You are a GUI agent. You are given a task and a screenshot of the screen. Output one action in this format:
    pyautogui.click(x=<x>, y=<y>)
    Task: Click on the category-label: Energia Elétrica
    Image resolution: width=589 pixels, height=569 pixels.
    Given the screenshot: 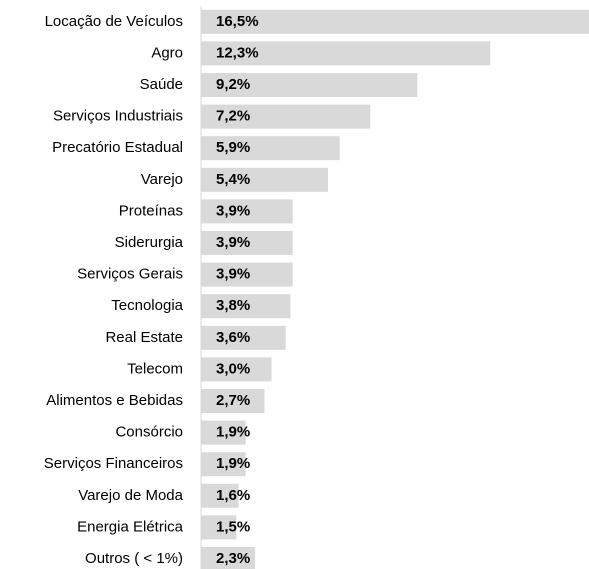 What is the action you would take?
    pyautogui.click(x=130, y=526)
    